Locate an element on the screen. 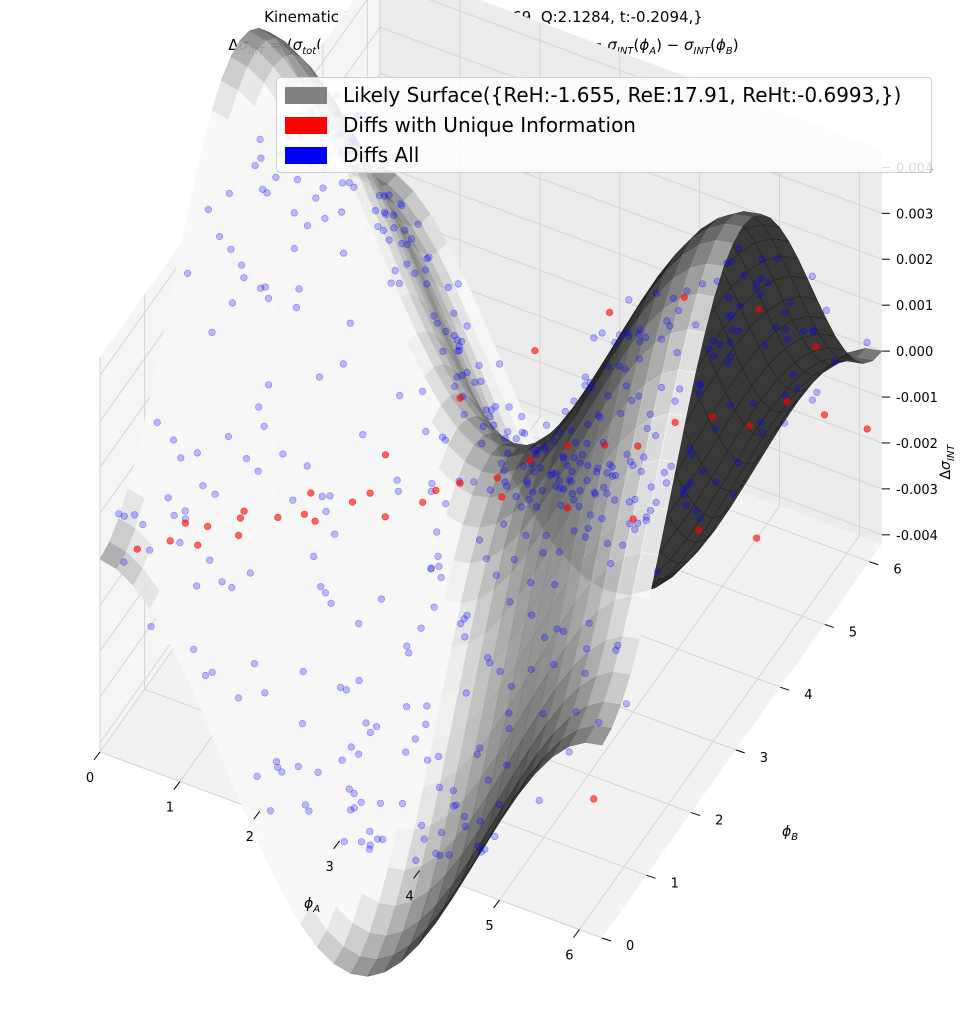 The image size is (967, 1011). legend-item-unique: Diffs with Unique Information is located at coordinates (460, 125).